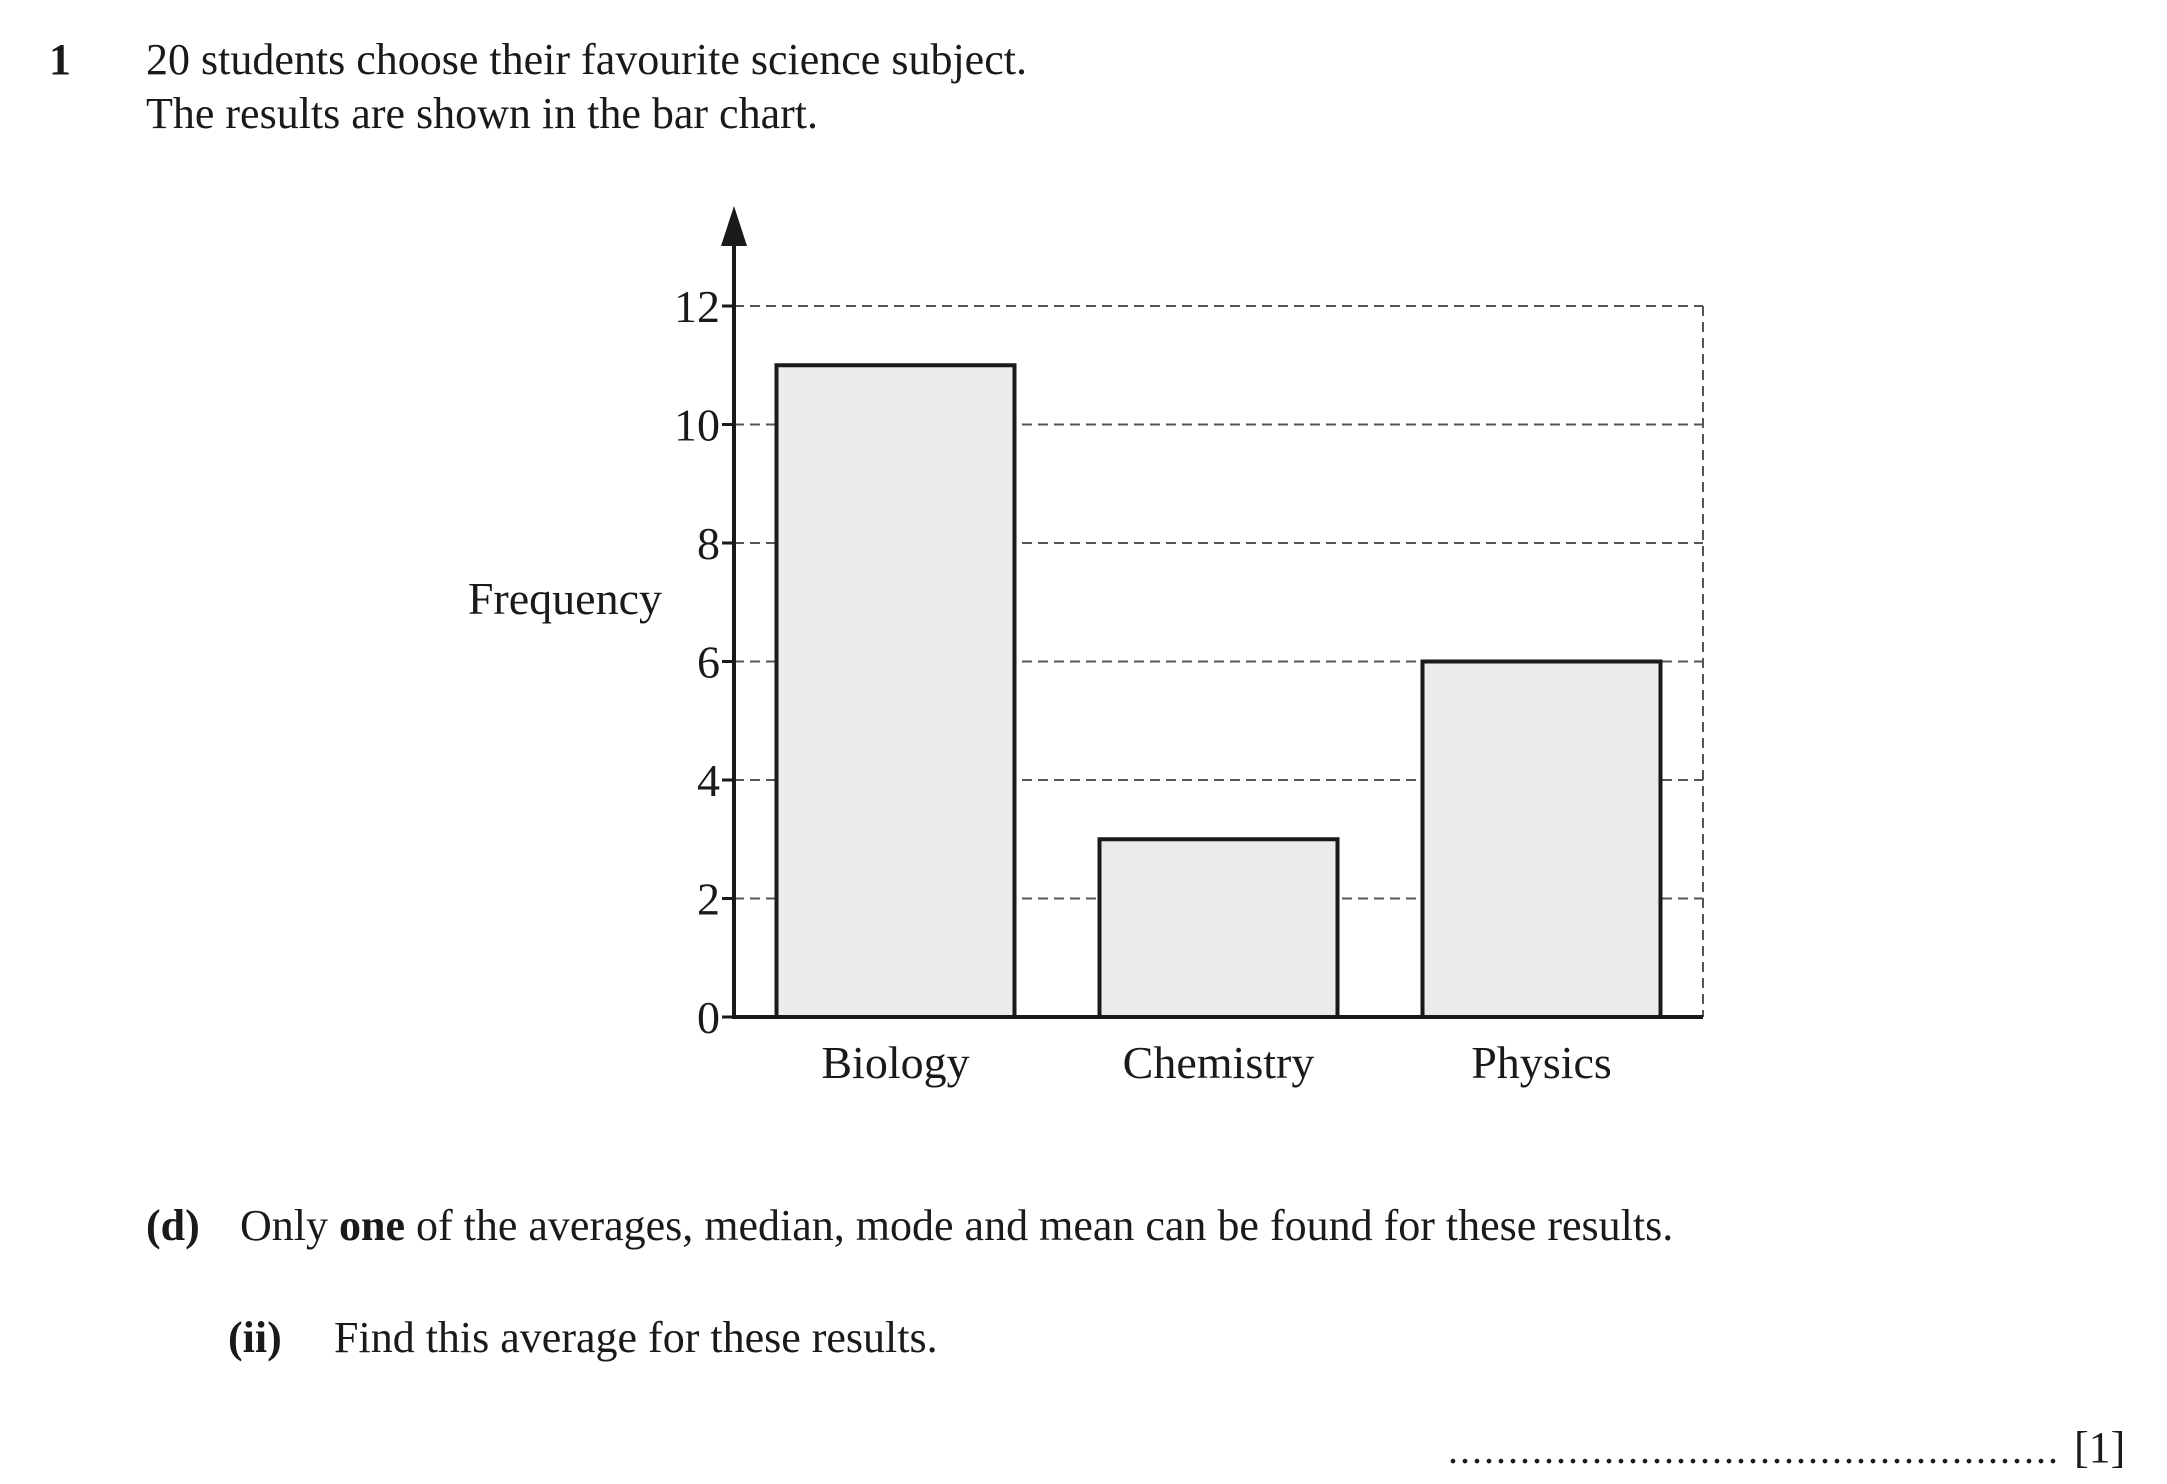 Image resolution: width=2167 pixels, height=1484 pixels. I want to click on y-tick-label: 10, so click(697, 425).